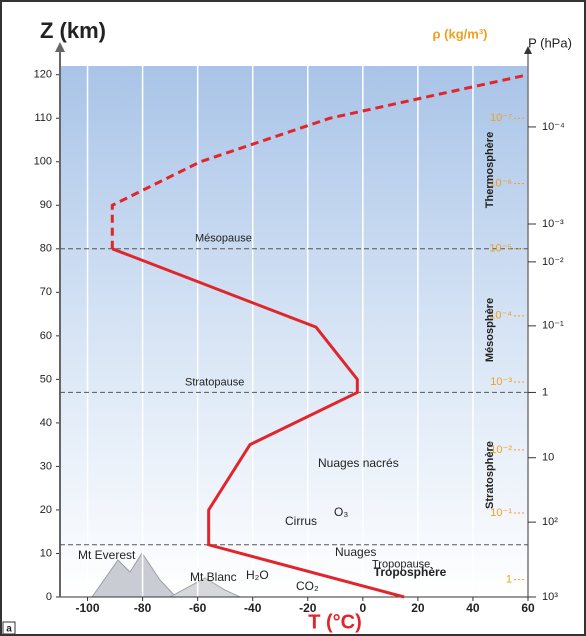 This screenshot has width=586, height=636. What do you see at coordinates (308, 608) in the screenshot?
I see `x-tick-label: -20` at bounding box center [308, 608].